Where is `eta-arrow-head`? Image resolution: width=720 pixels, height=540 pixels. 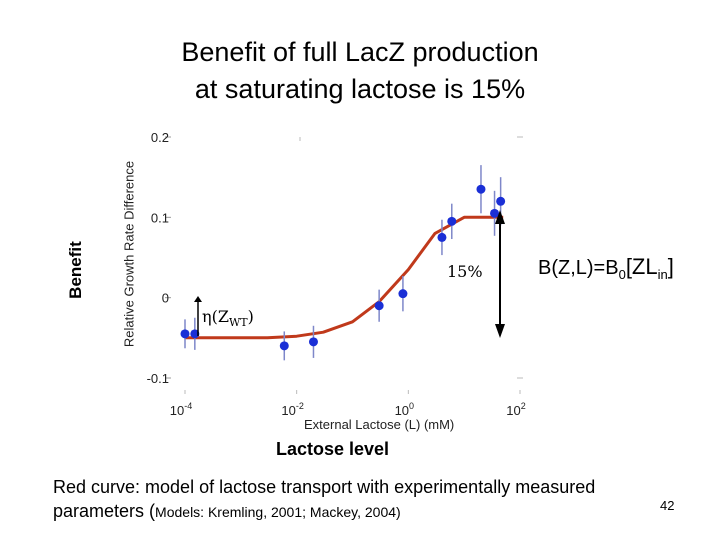 eta-arrow-head is located at coordinates (198, 299).